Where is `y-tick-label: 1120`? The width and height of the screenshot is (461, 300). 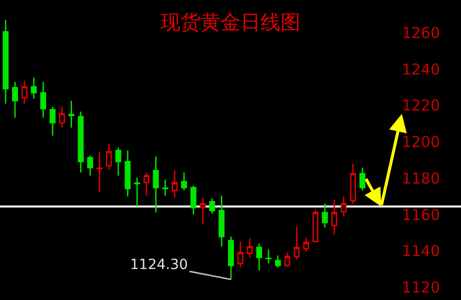
y-tick-label: 1120 is located at coordinates (421, 287).